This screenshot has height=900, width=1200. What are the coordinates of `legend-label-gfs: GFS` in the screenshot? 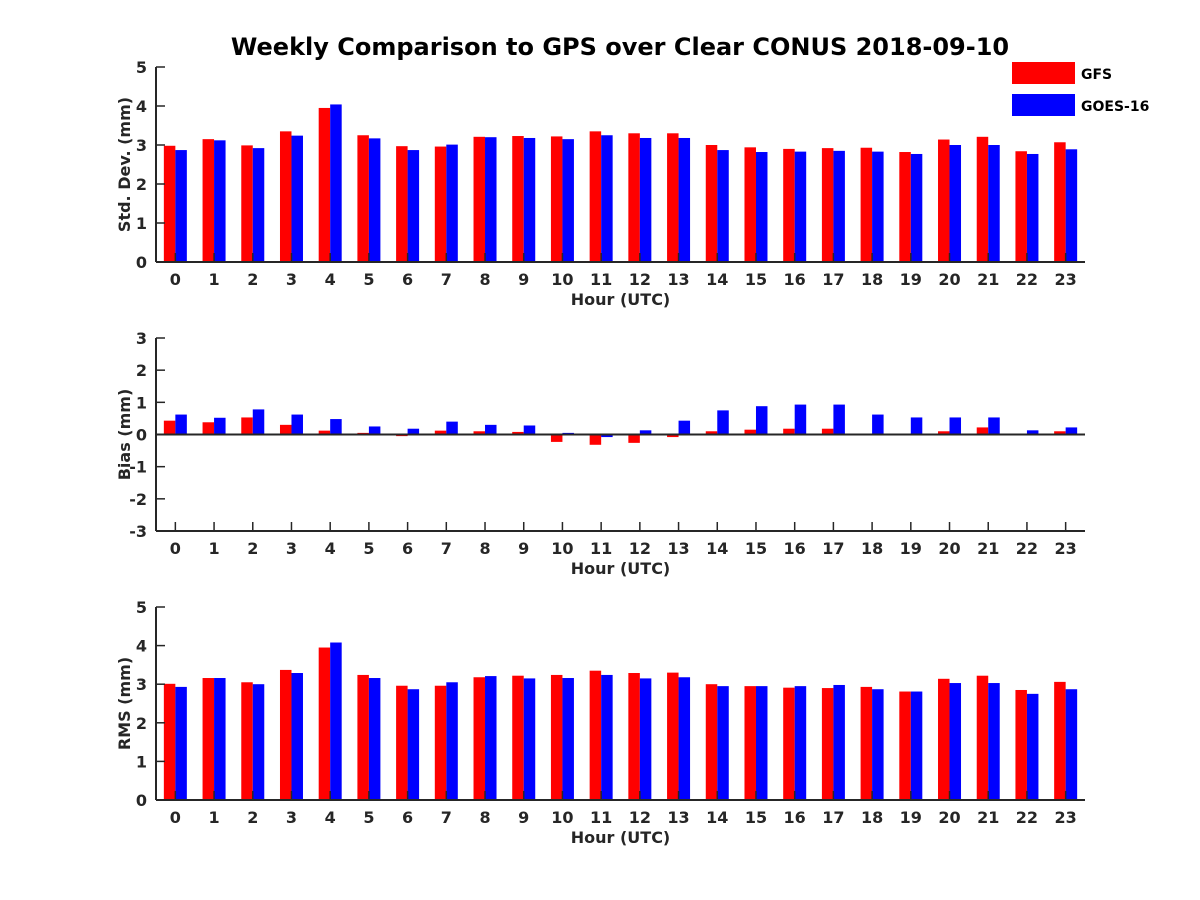 It's located at (1096, 75).